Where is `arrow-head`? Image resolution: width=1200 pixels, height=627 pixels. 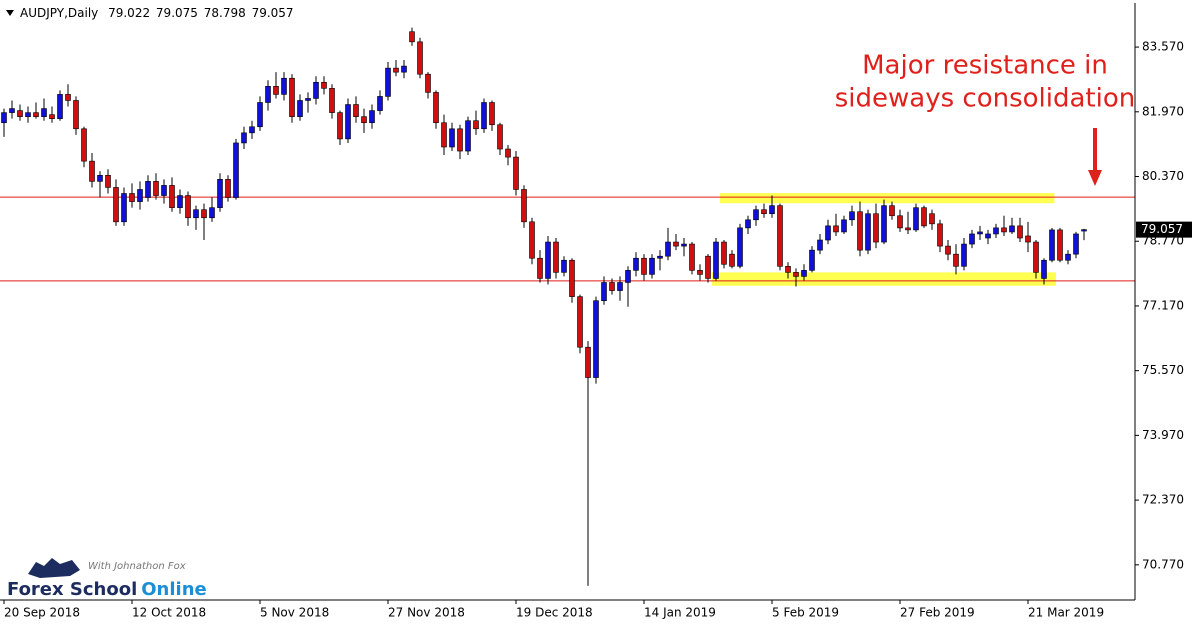 arrow-head is located at coordinates (1095, 178).